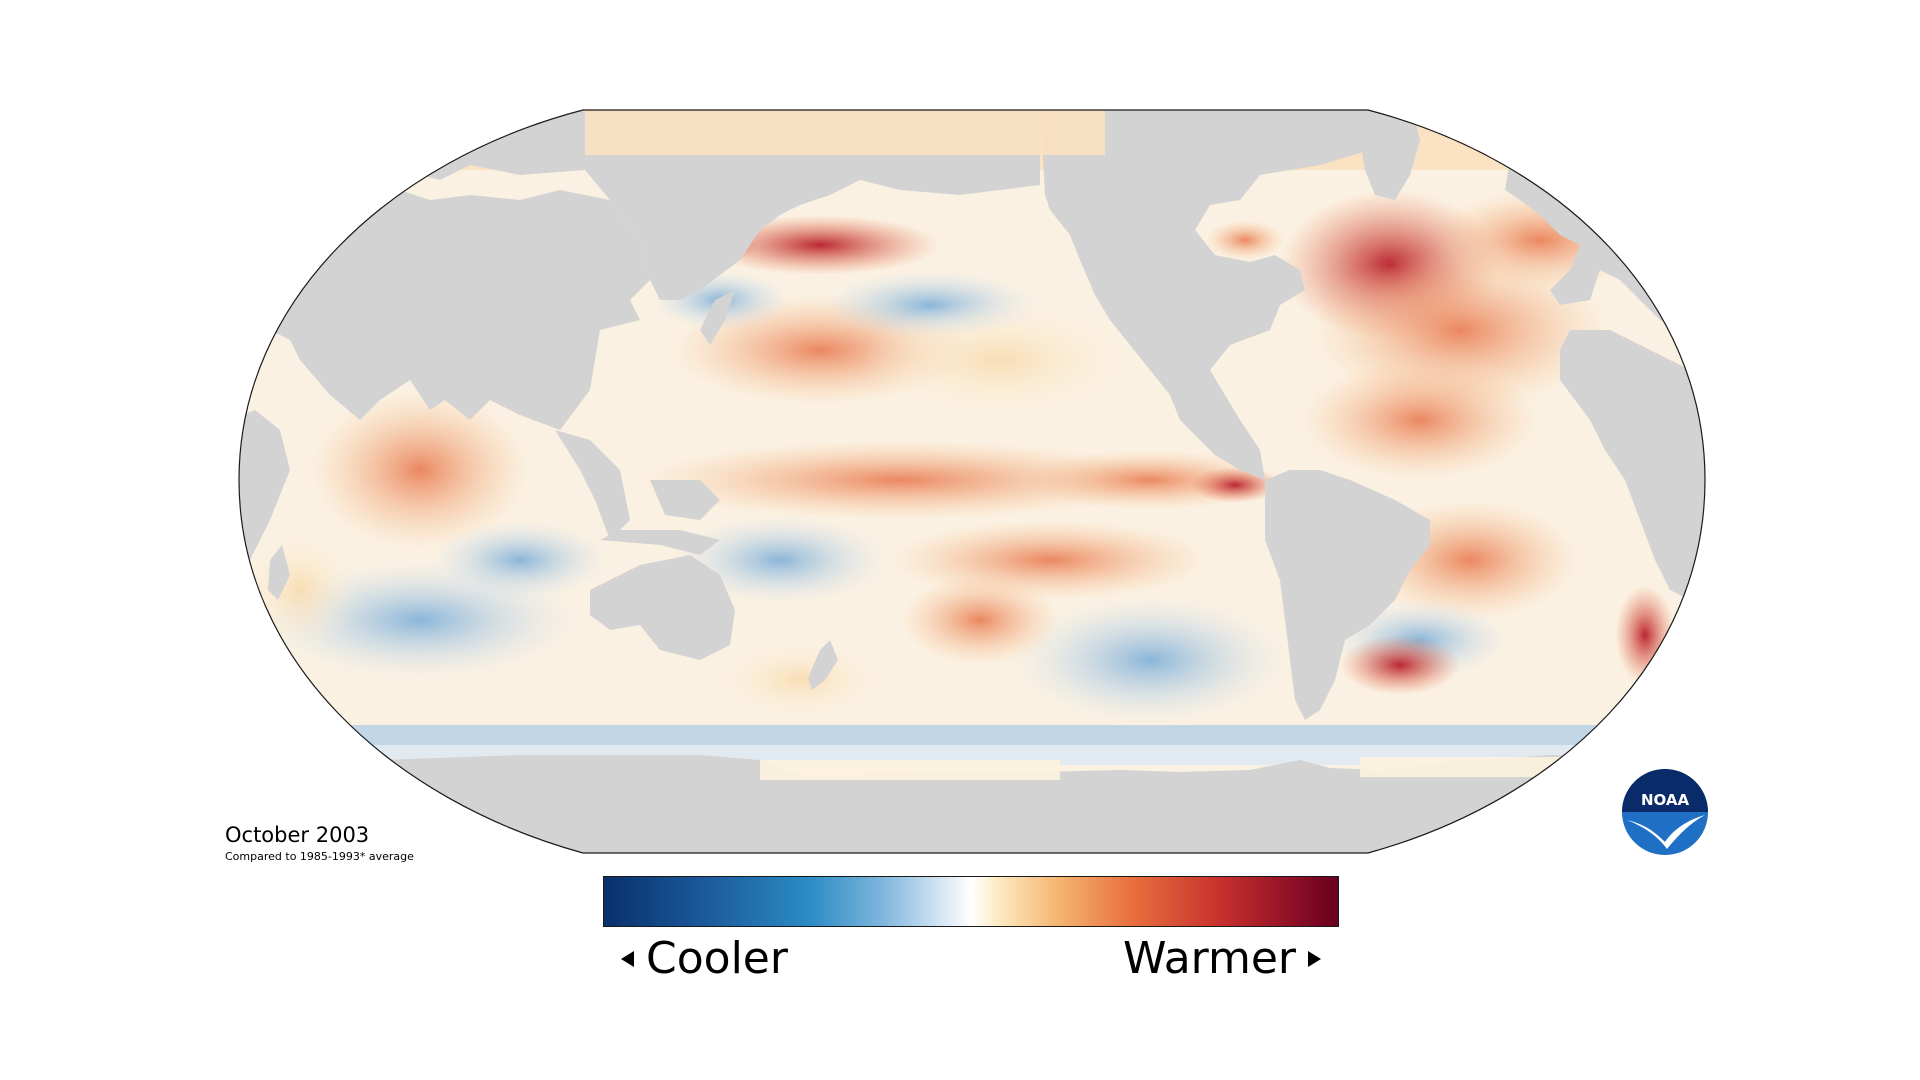 This screenshot has height=1080, width=1920. What do you see at coordinates (1665, 812) in the screenshot?
I see `noaa-logo: NOAA` at bounding box center [1665, 812].